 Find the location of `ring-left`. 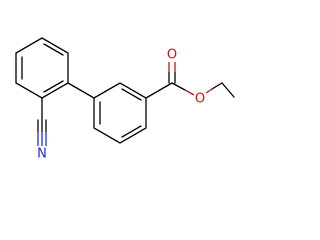

ring-left is located at coordinates (42, 68).